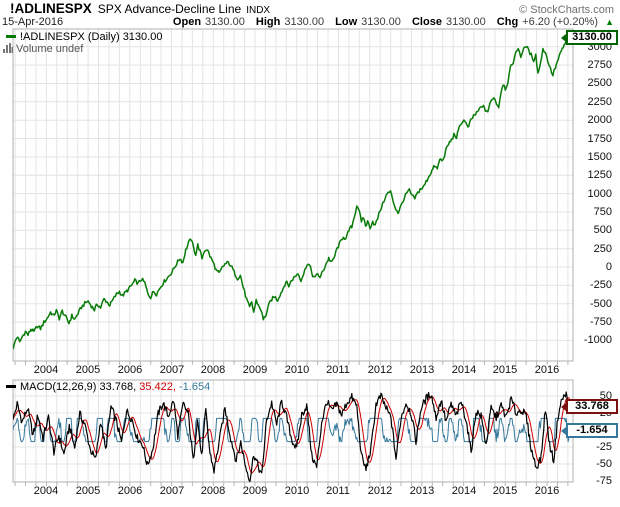 The height and width of the screenshot is (507, 620). Describe the element at coordinates (50, 49) in the screenshot. I see `volume-legend-text: Volume undef` at that location.